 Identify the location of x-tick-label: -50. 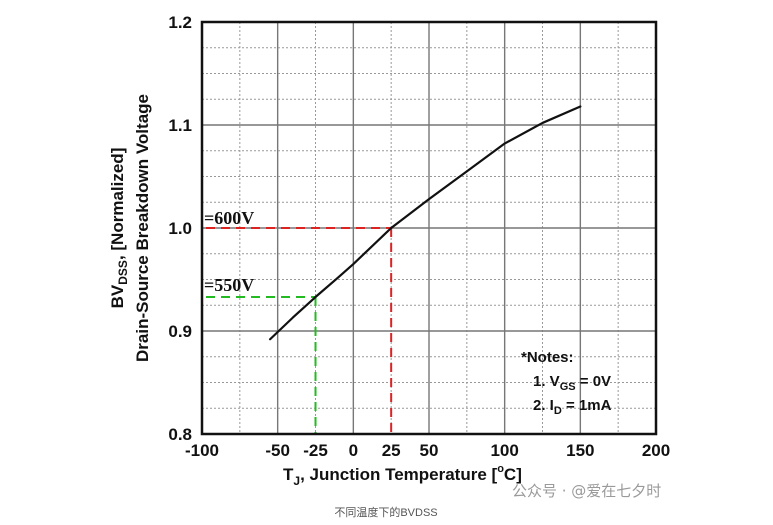
(277, 450).